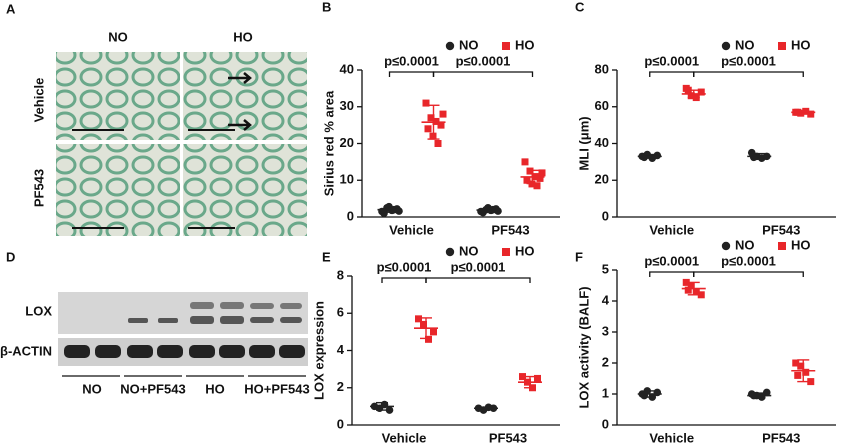 The width and height of the screenshot is (846, 447). I want to click on panel-letter: E, so click(326, 256).